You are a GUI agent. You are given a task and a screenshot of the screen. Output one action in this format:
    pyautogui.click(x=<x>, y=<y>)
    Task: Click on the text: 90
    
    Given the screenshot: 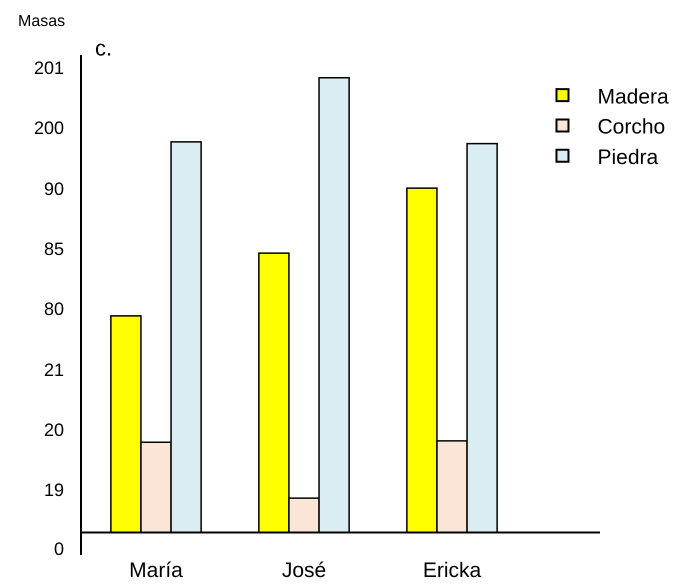 What is the action you would take?
    pyautogui.click(x=54, y=189)
    